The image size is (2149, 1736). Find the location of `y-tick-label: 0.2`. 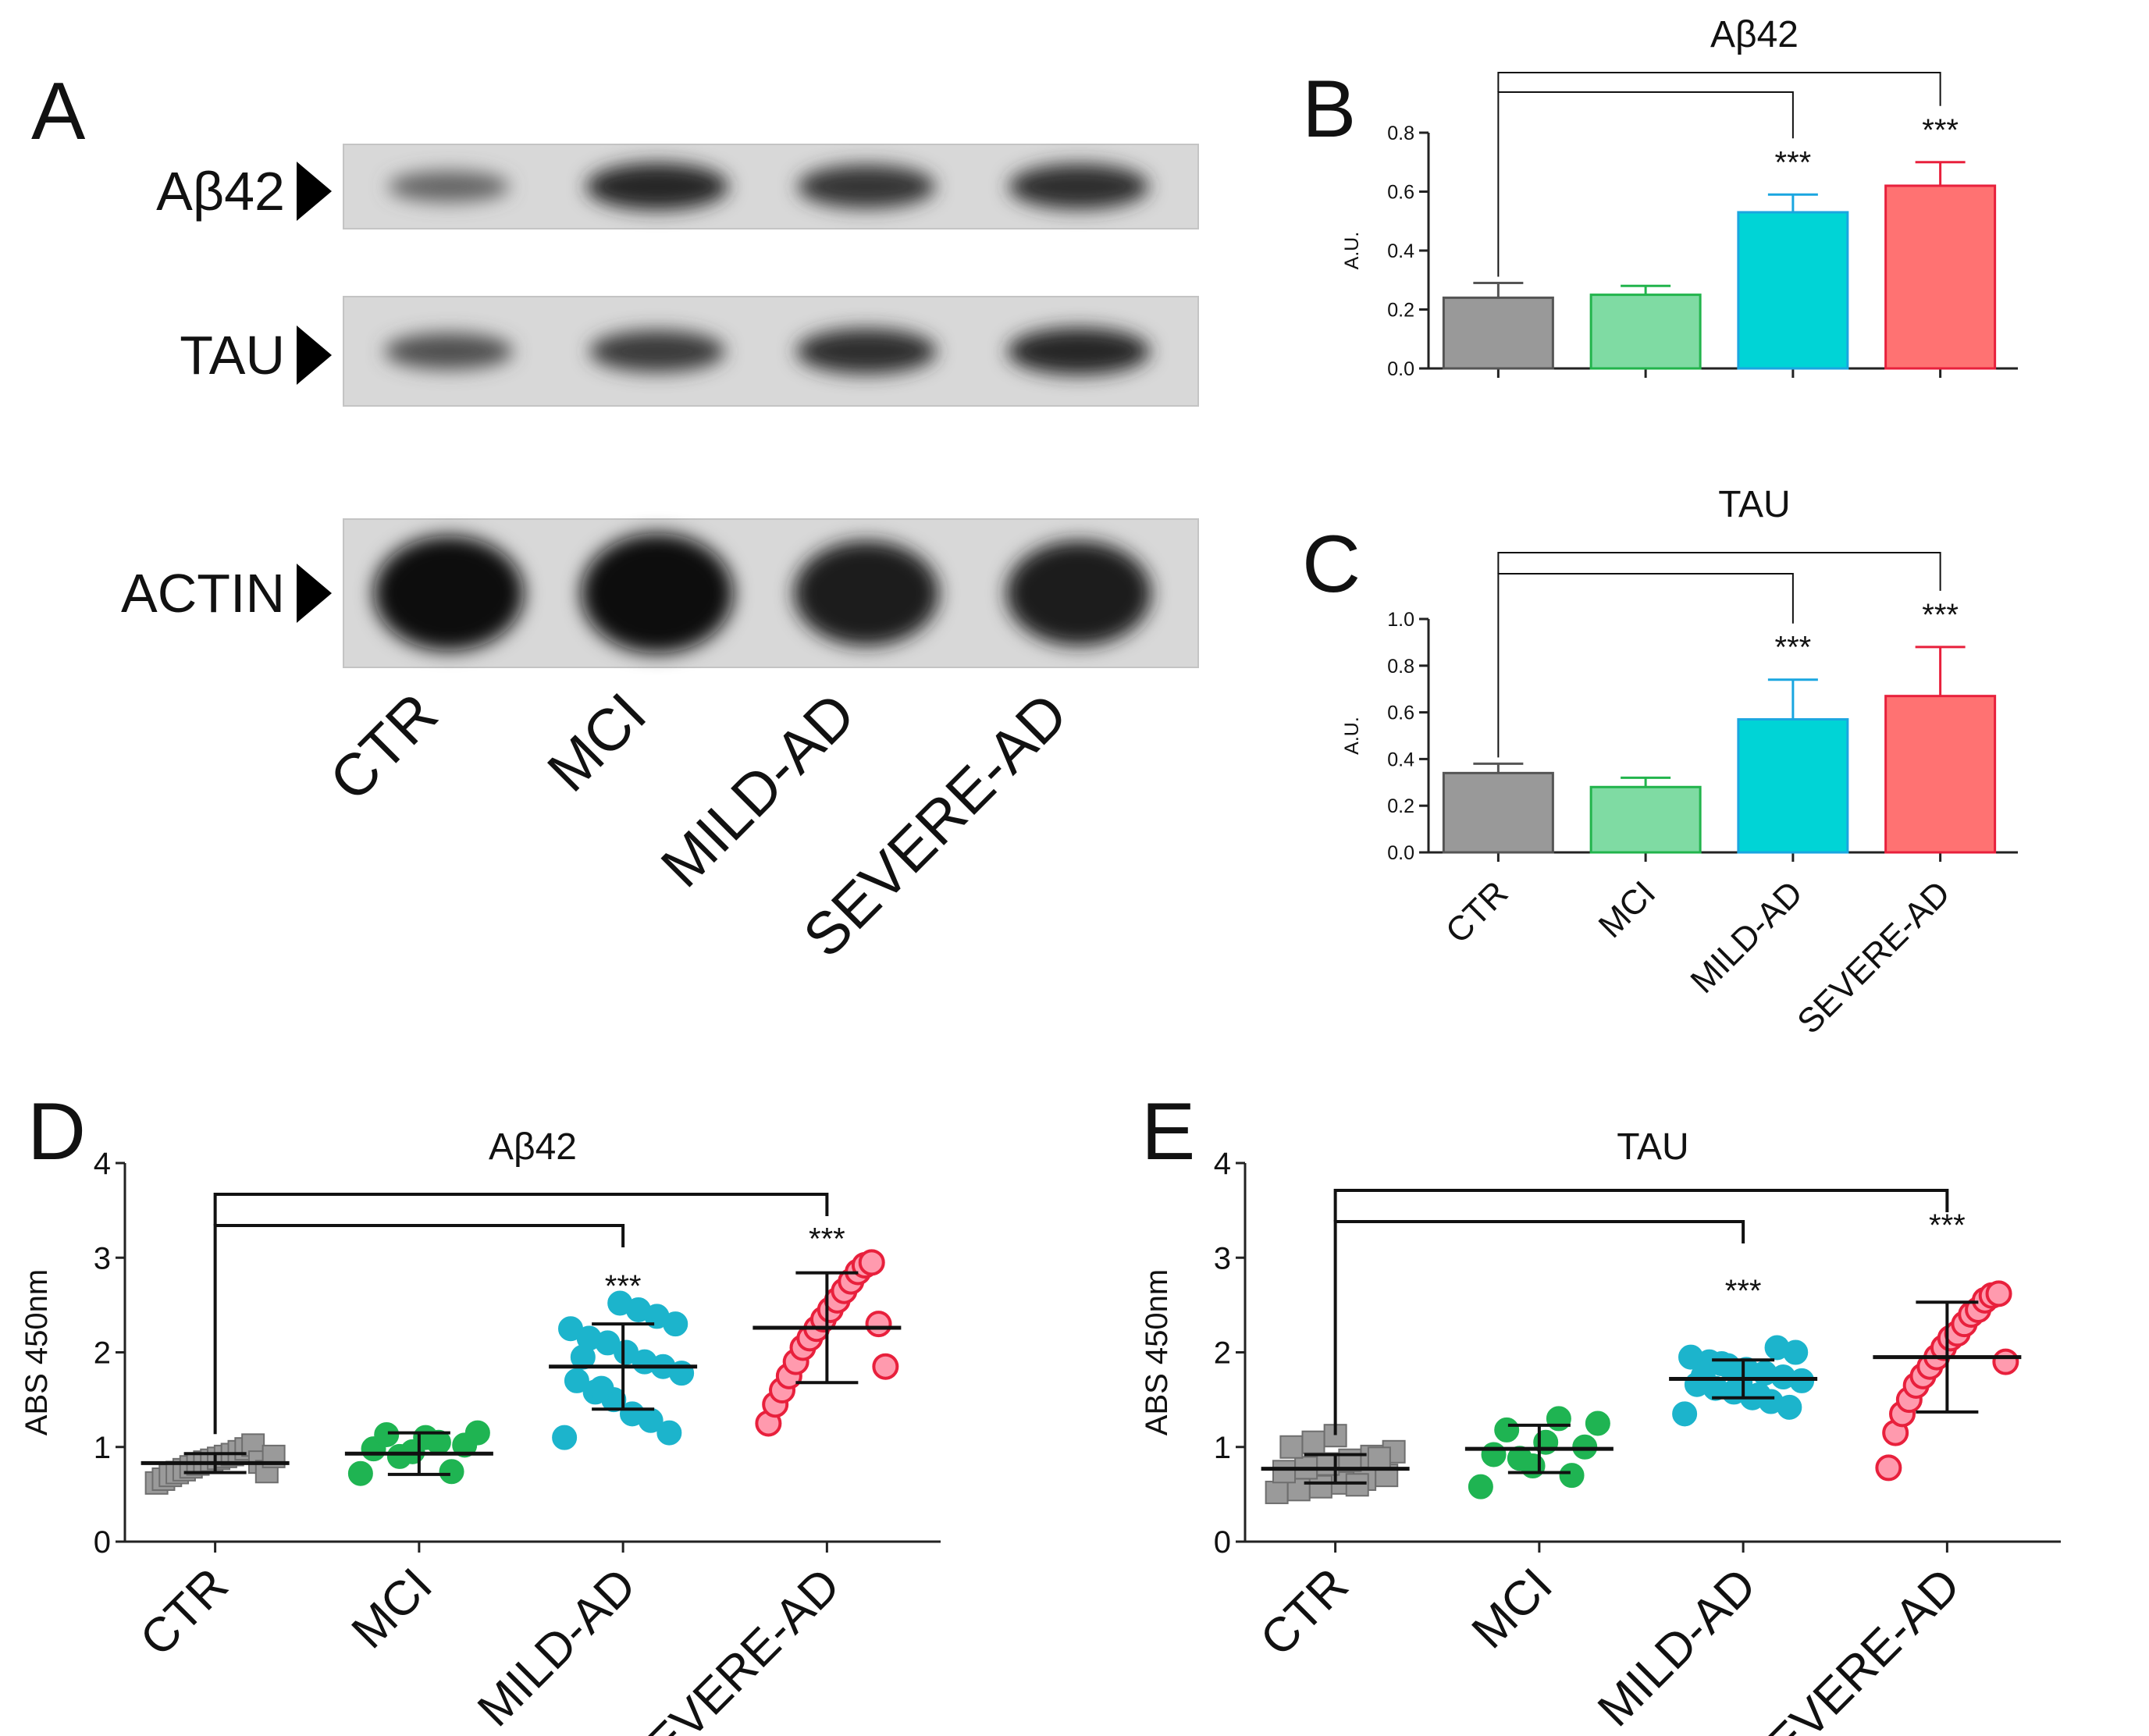

y-tick-label: 0.2 is located at coordinates (1400, 311).